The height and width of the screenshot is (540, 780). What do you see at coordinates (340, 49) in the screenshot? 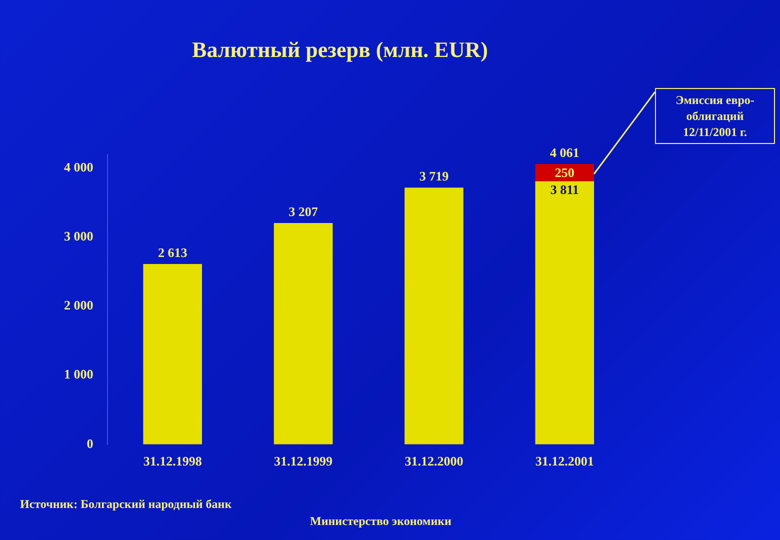
I see `chart-title: Валютный резерв (млн. EUR)` at bounding box center [340, 49].